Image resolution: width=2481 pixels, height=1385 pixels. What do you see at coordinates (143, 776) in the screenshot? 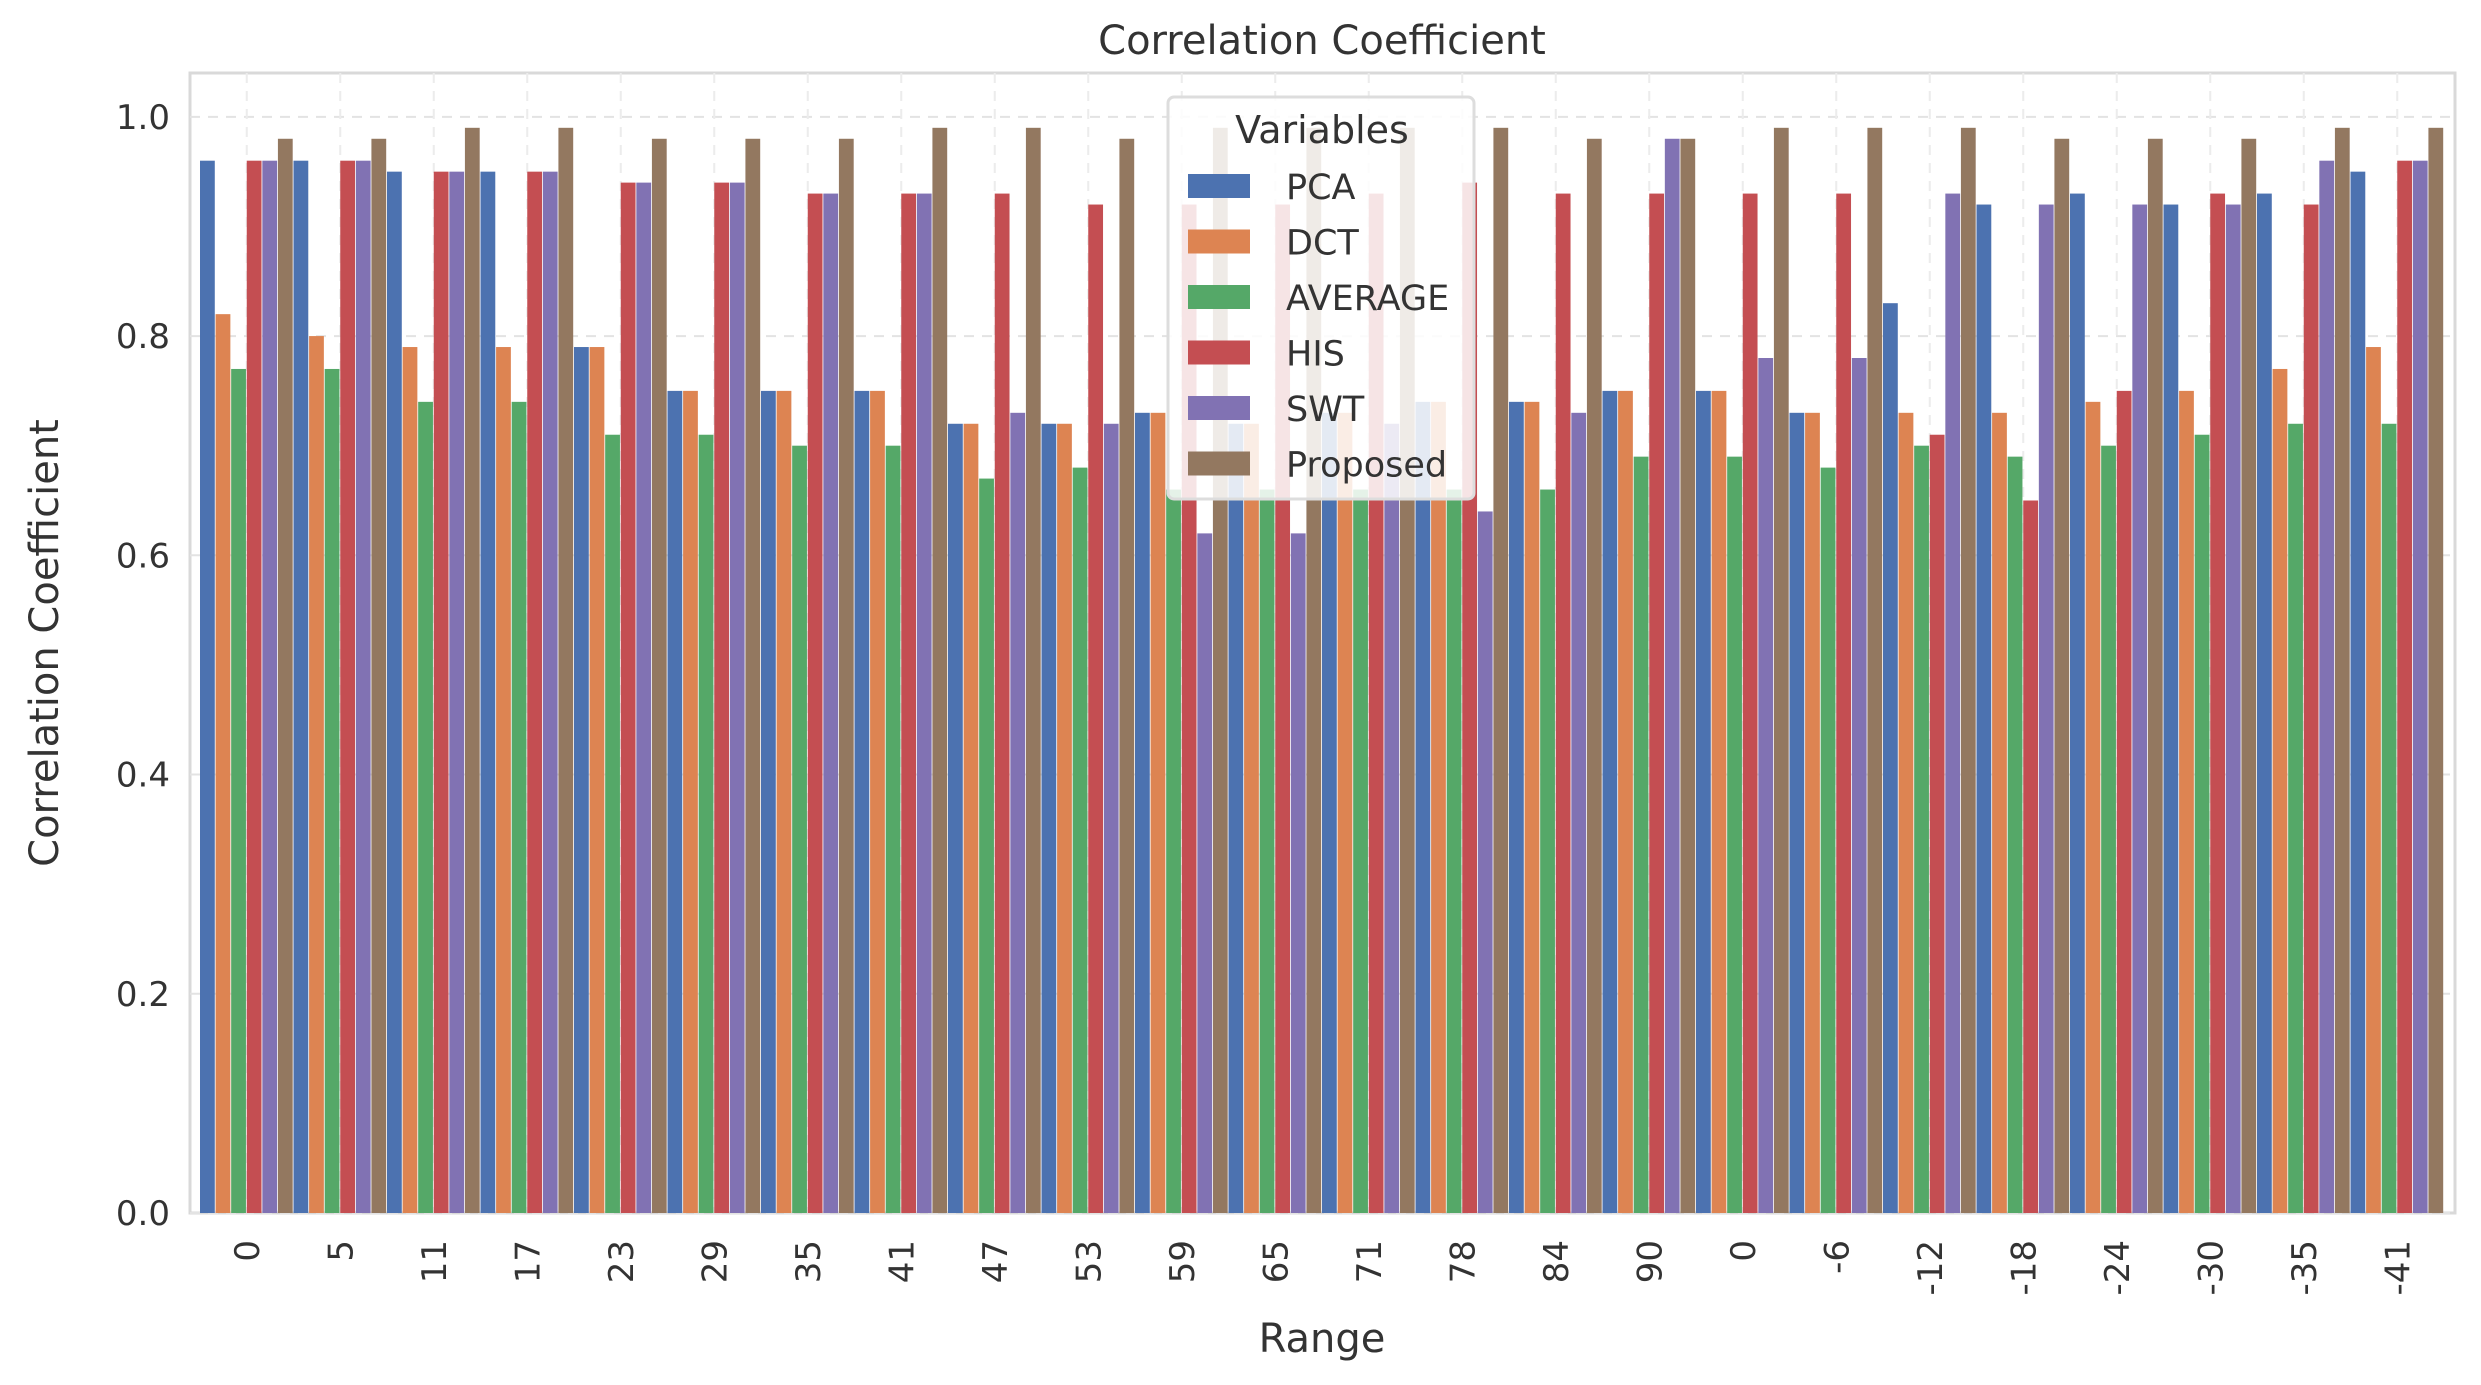
I see `y-tick-label: 0.4` at bounding box center [143, 776].